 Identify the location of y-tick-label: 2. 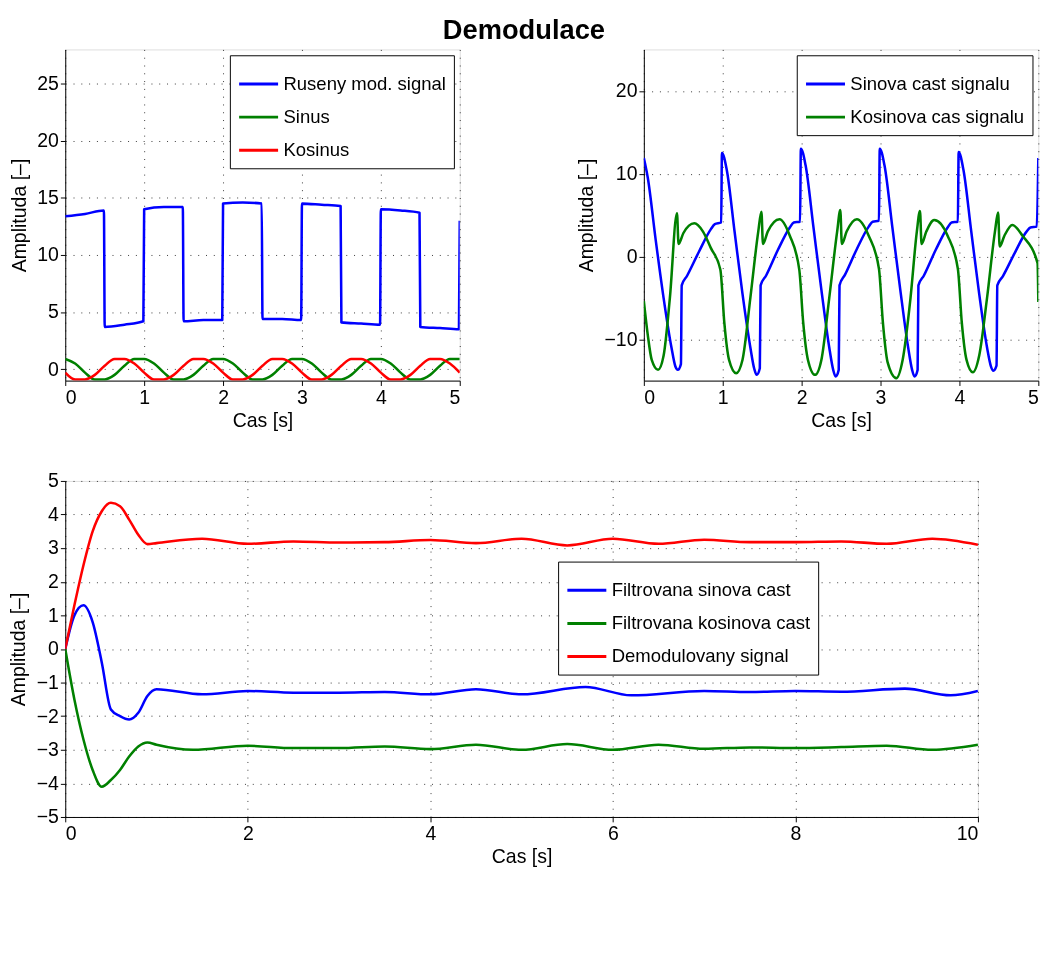
(53, 581).